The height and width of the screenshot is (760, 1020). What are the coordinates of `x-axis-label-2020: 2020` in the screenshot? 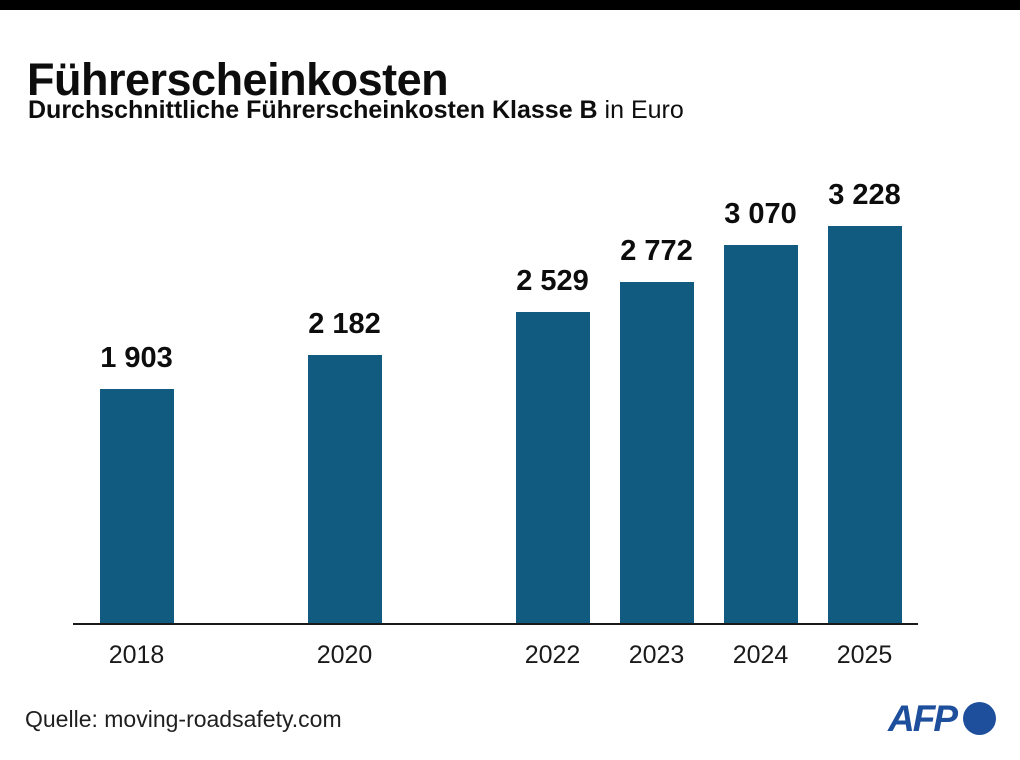 It's located at (344, 655).